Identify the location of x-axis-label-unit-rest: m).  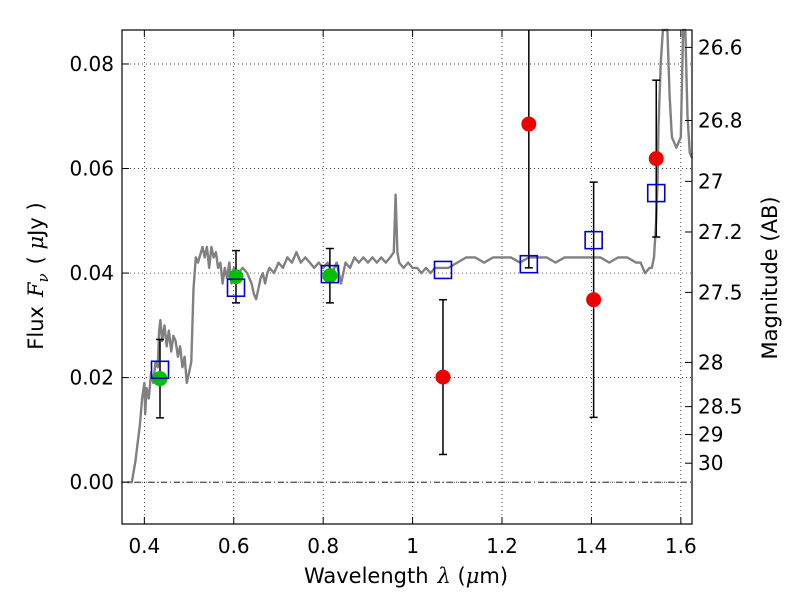
(493, 576).